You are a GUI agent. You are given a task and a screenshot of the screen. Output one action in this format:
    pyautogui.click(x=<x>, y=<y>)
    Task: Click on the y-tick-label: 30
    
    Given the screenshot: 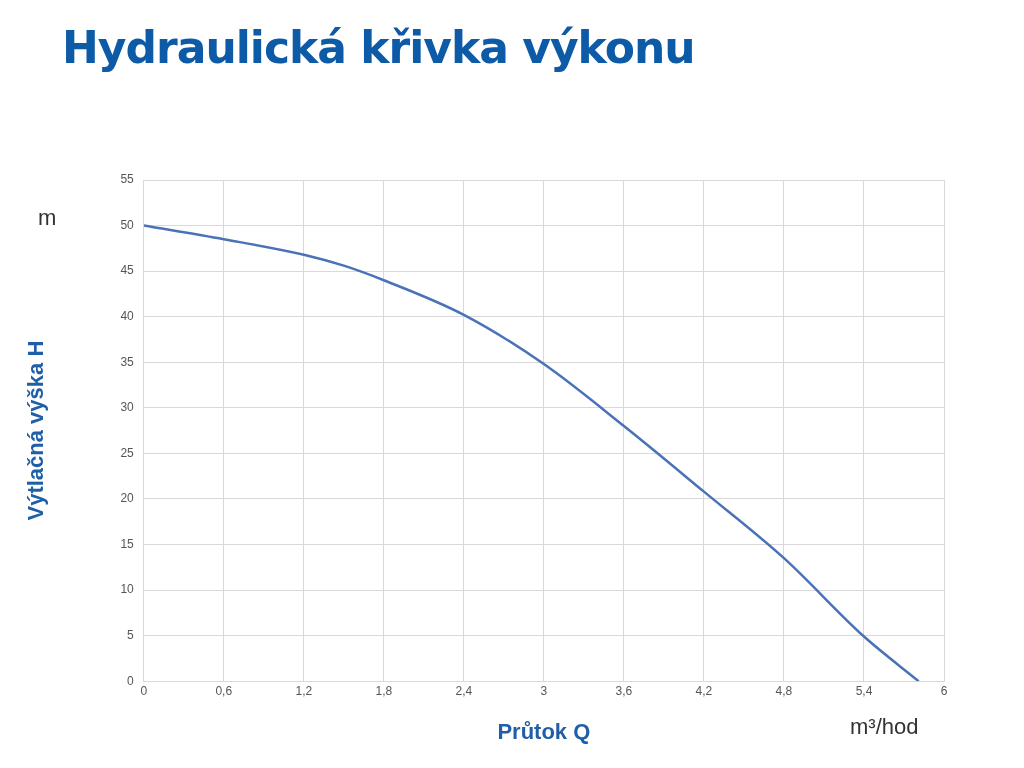 What is the action you would take?
    pyautogui.click(x=127, y=407)
    